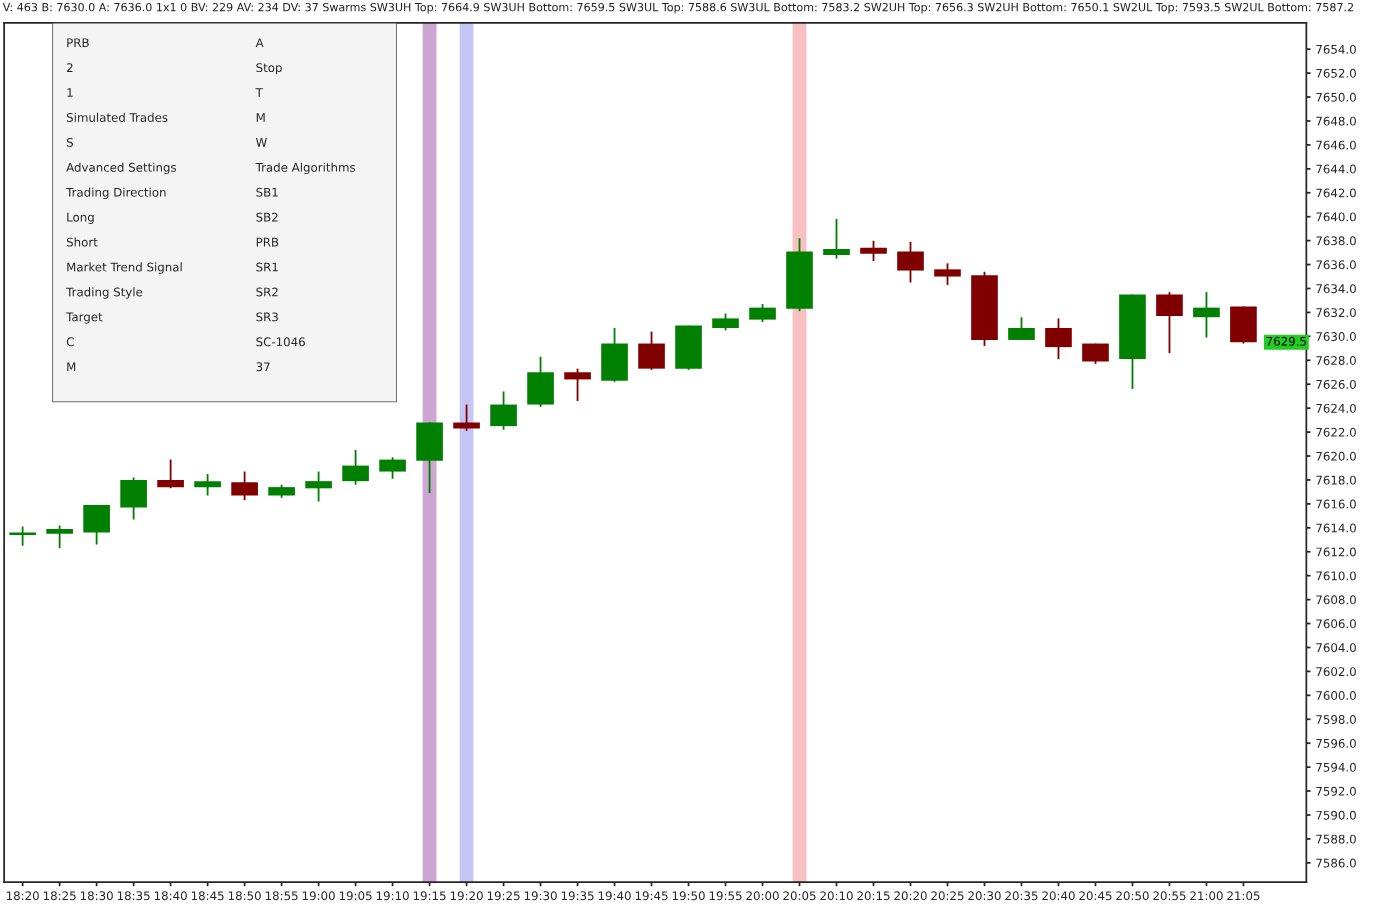 This screenshot has height=914, width=1378. Describe the element at coordinates (22, 896) in the screenshot. I see `x-tick-label: 18:20` at that location.